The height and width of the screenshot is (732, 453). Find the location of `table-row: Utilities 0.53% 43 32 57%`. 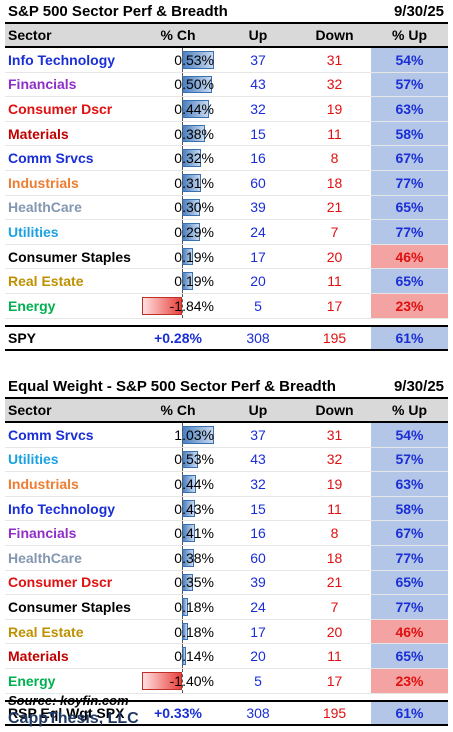

table-row: Utilities 0.53% 43 32 57% is located at coordinates (226, 460).